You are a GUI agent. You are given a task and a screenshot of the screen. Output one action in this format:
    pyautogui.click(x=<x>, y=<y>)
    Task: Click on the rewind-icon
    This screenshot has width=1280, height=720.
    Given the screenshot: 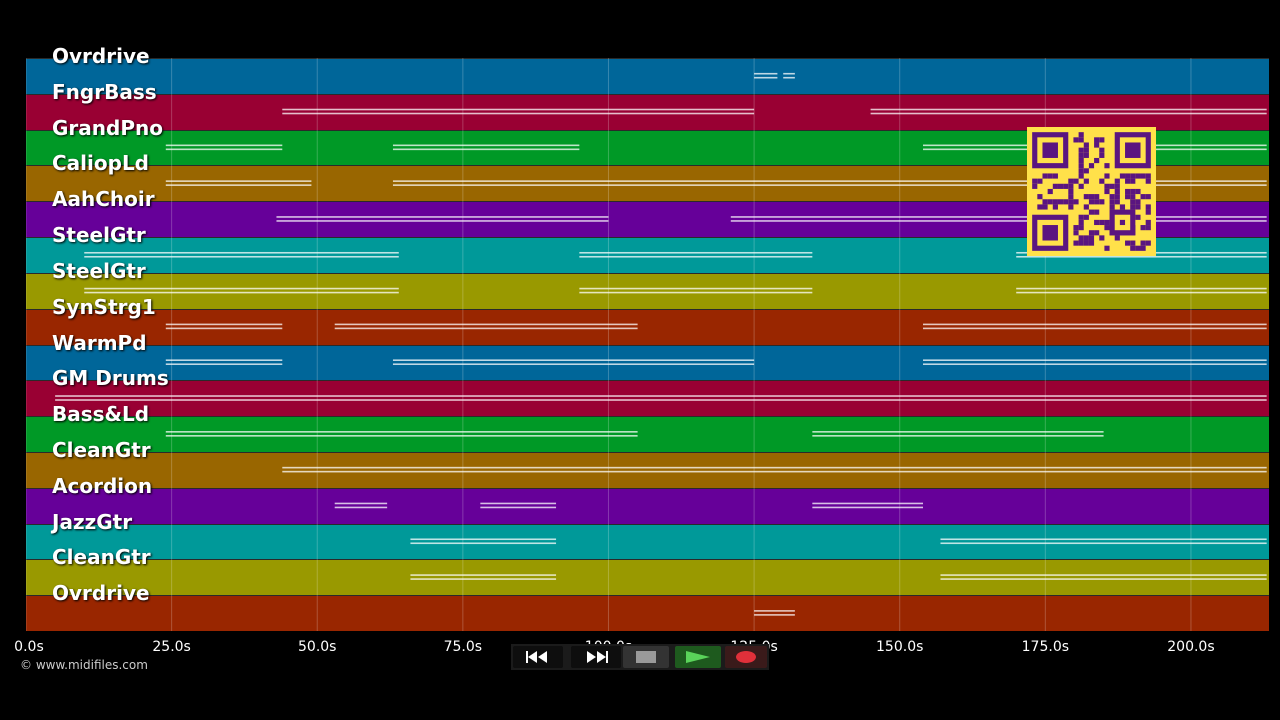 What is the action you would take?
    pyautogui.click(x=536, y=657)
    